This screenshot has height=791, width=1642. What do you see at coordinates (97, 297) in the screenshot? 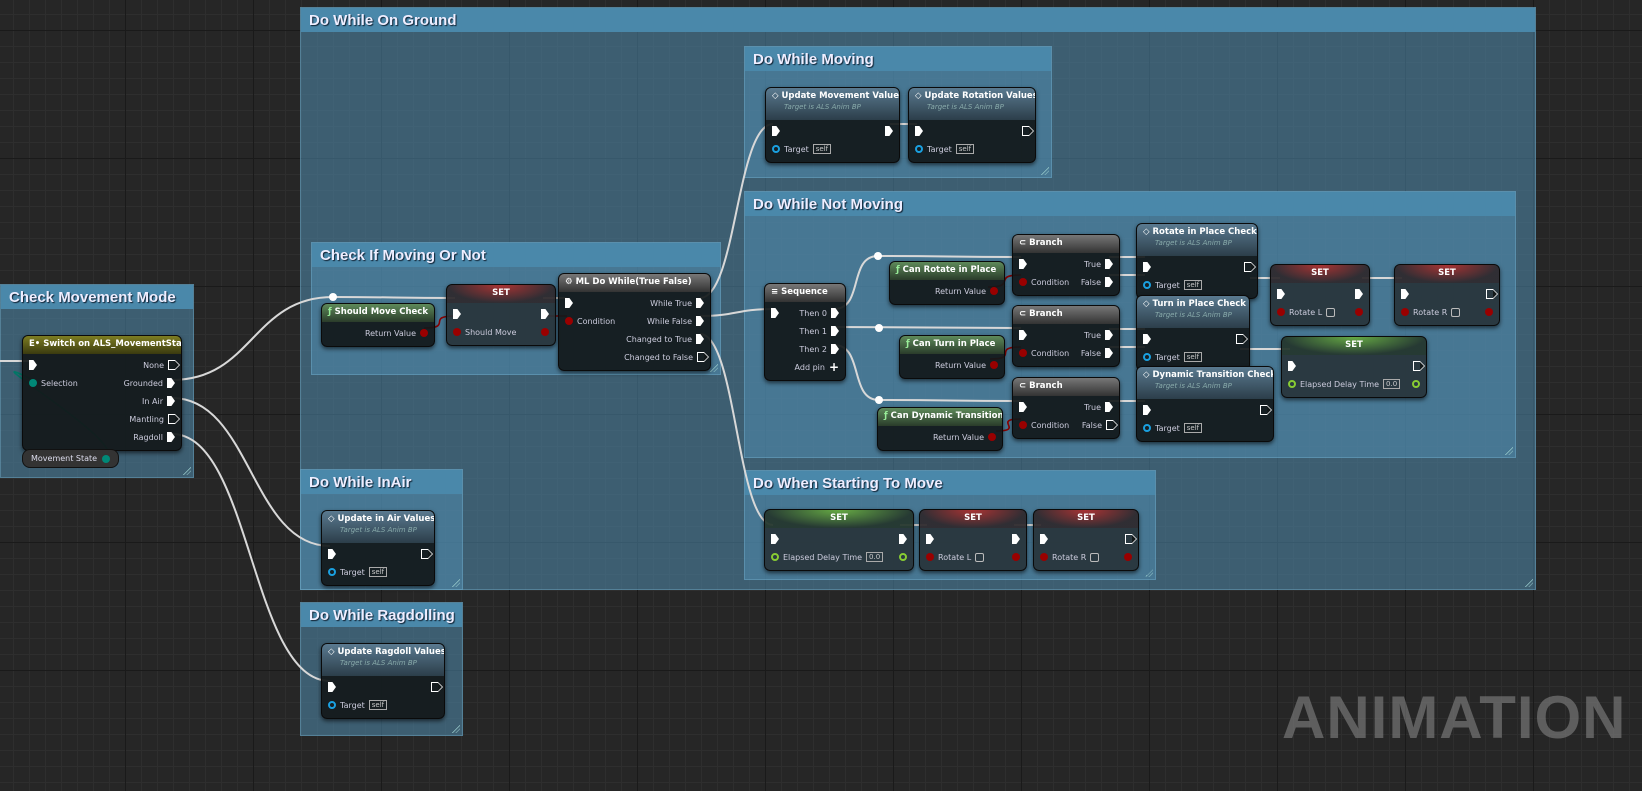
I see `comment-title: Check Movement Mode` at bounding box center [97, 297].